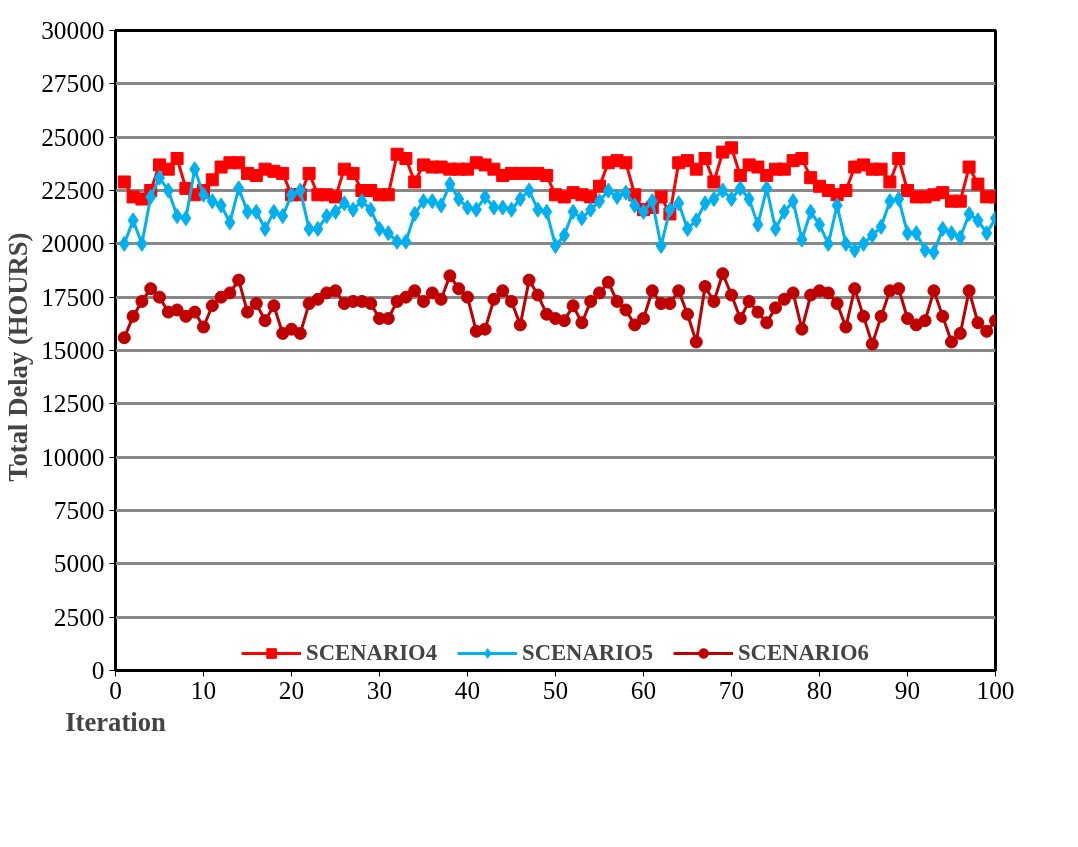  I want to click on x-tick-label: 80, so click(819, 689).